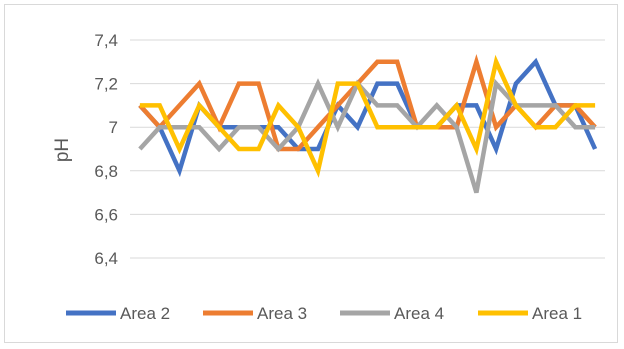 This screenshot has width=624, height=349. I want to click on y-tick-label: 6,4, so click(106, 258).